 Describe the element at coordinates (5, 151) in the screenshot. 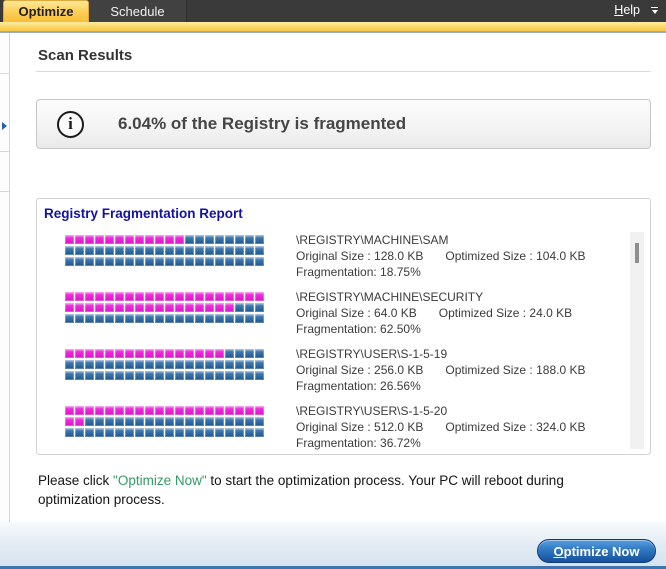

I see `rail-divider` at that location.